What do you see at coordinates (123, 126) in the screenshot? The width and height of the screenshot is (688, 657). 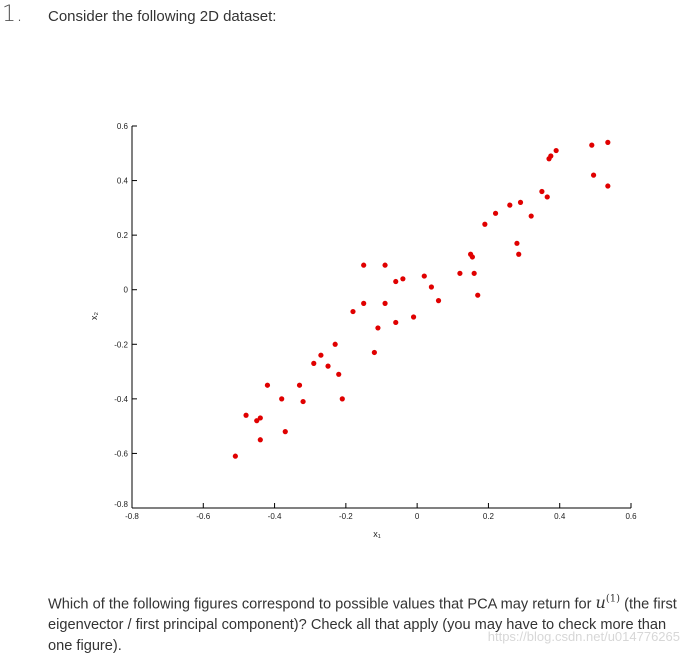 I see `y-tick-label: 0.6` at bounding box center [123, 126].